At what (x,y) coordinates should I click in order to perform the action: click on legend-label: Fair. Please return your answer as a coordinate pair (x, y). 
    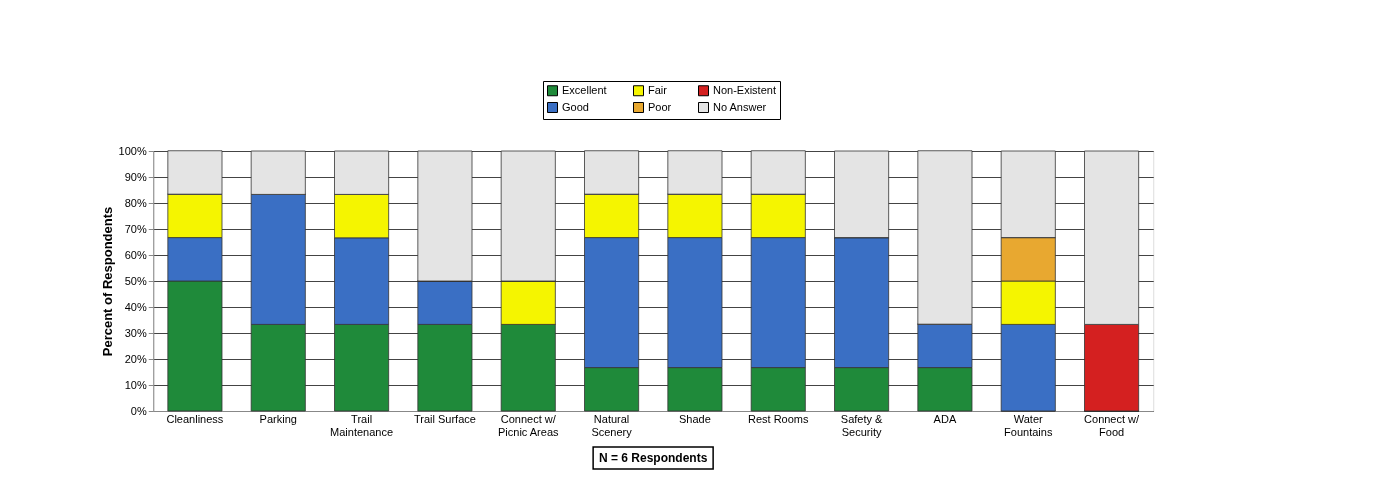
    Looking at the image, I should click on (658, 89).